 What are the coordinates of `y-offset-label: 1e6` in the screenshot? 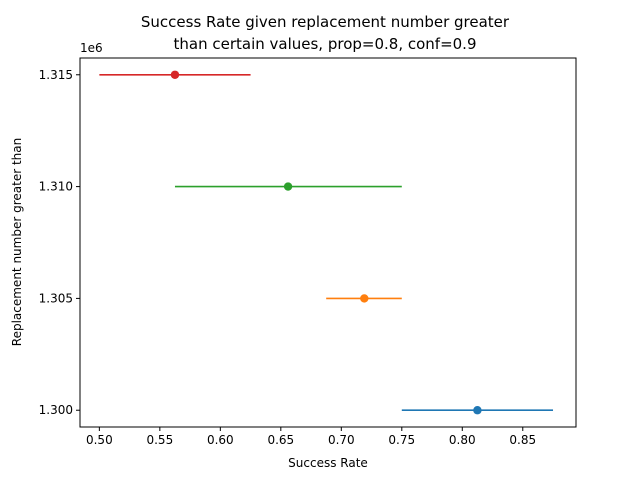 It's located at (91, 48).